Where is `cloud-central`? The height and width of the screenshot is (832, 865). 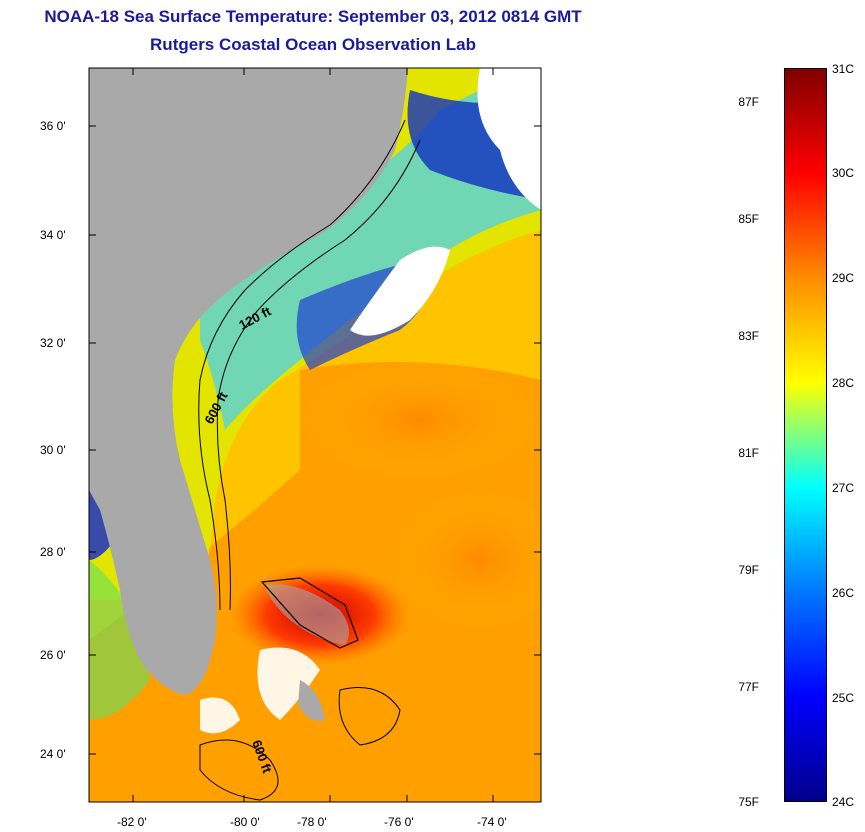
cloud-central is located at coordinates (400, 291).